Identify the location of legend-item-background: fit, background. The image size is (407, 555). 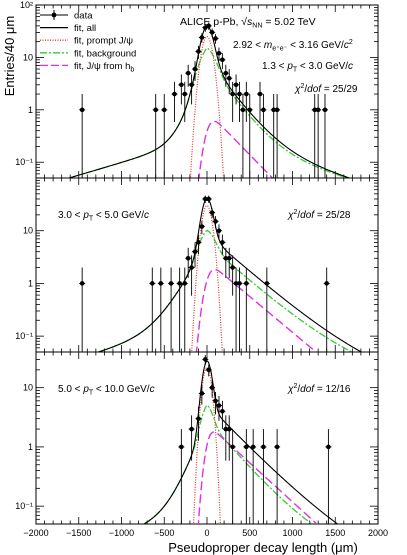
(88, 53).